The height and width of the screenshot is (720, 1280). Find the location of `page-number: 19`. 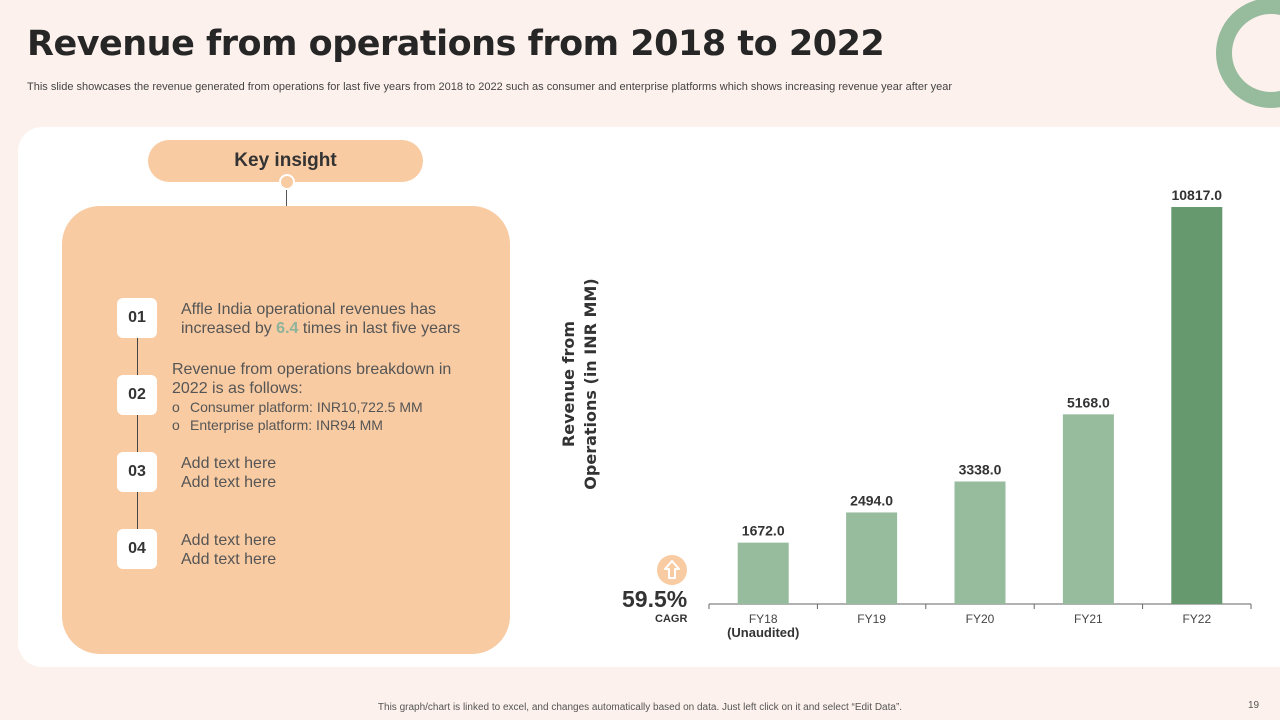

page-number: 19 is located at coordinates (1254, 705).